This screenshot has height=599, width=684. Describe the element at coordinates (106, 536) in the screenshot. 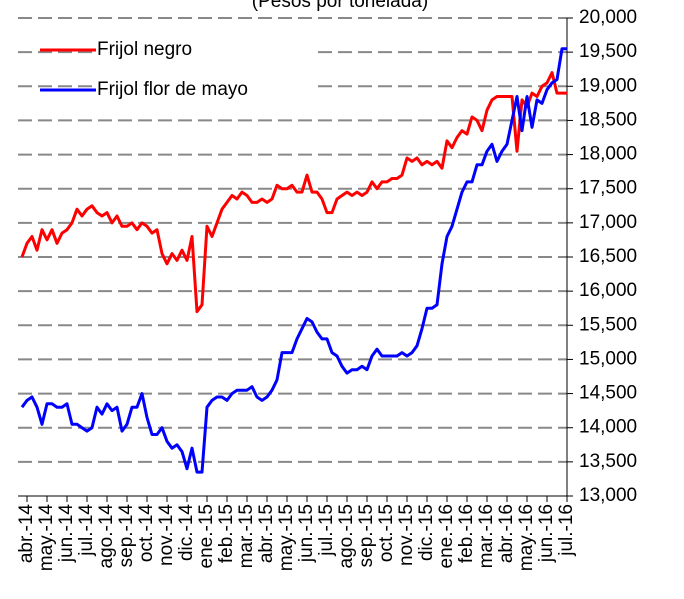

I see `x-tick-label: ago.-14` at that location.